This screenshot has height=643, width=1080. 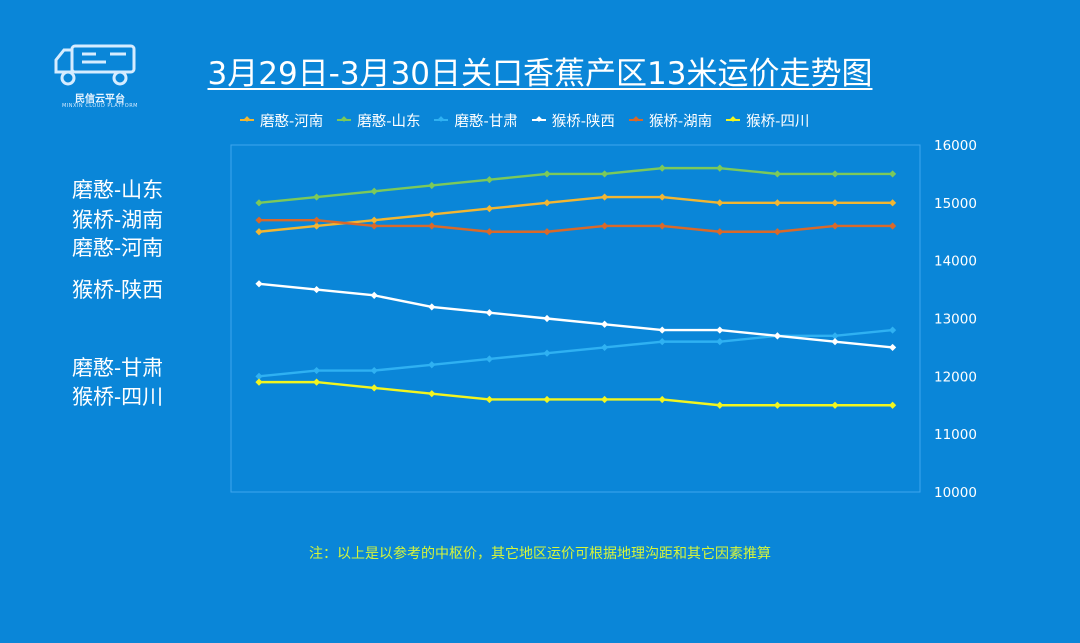 I want to click on y-tick-label: 14000, so click(x=955, y=262).